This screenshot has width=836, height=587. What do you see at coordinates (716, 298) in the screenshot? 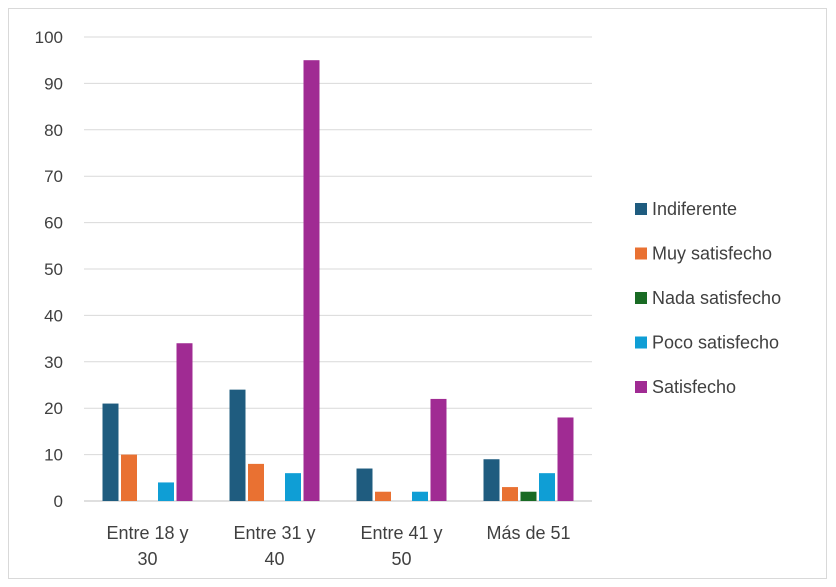
I see `legend-label: Nada satisfecho` at bounding box center [716, 298].